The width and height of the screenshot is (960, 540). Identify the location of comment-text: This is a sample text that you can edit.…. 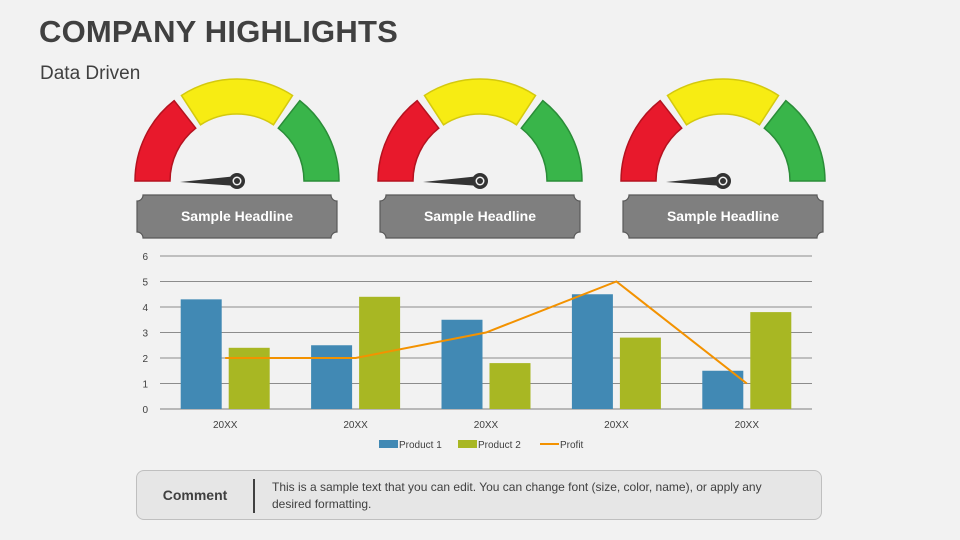
(517, 495).